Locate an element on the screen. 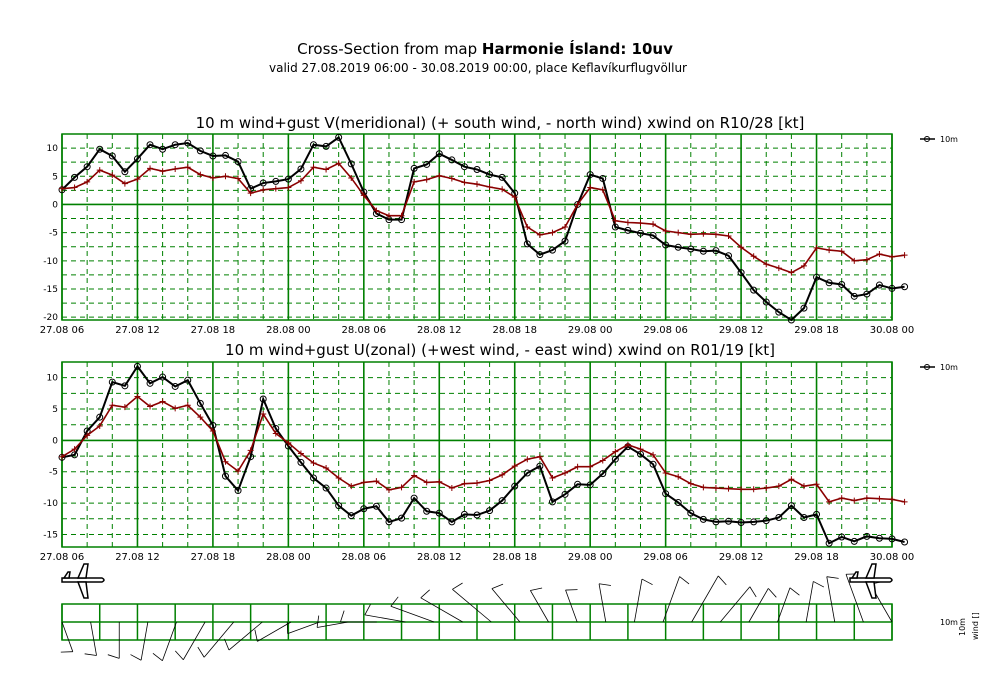 This screenshot has height=679, width=1000. x-tick-label: 27.08 12 is located at coordinates (137, 557).